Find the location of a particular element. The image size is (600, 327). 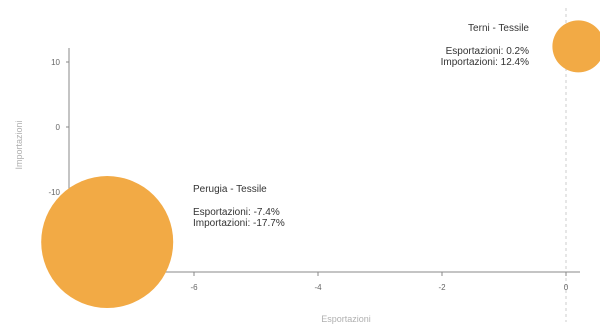

bubble-terni-tessile is located at coordinates (576, 46).